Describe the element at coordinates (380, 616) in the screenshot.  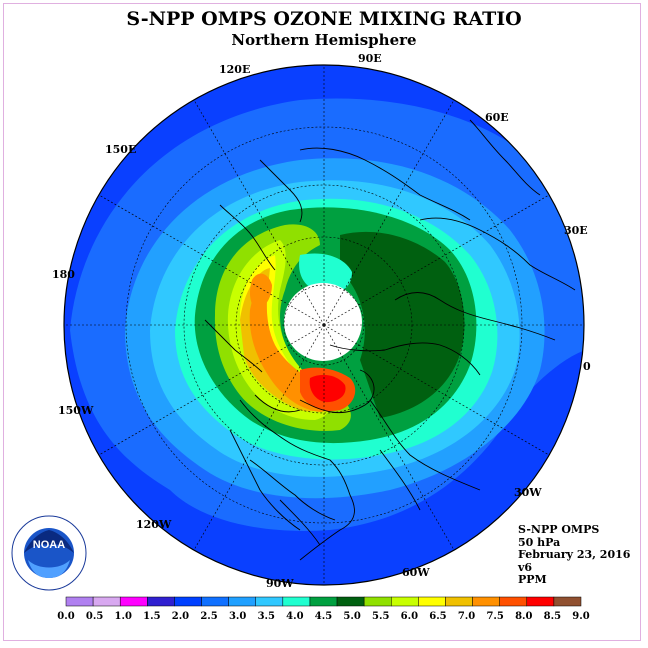
I see `colorbar-label: 5.5` at that location.